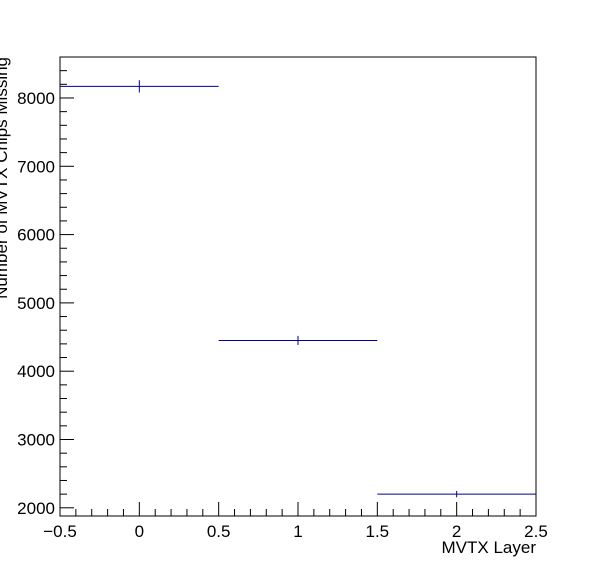 Image resolution: width=596 pixels, height=572 pixels. What do you see at coordinates (5, 178) in the screenshot?
I see `y-axis-title: Number of MVTX Chips Missing` at bounding box center [5, 178].